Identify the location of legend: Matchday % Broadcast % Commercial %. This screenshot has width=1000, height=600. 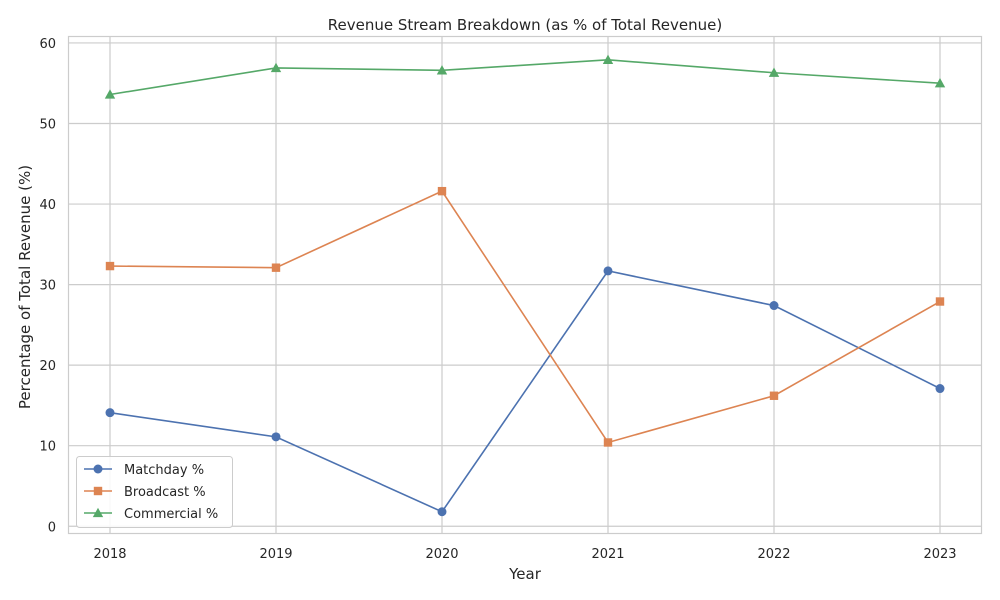
(154, 492).